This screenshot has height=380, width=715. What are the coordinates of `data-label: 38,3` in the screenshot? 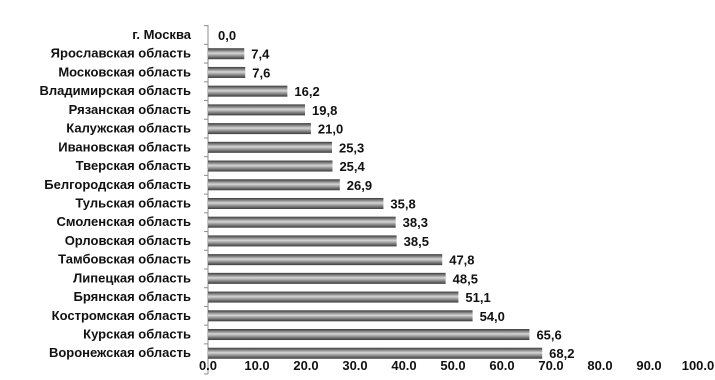 It's located at (415, 222).